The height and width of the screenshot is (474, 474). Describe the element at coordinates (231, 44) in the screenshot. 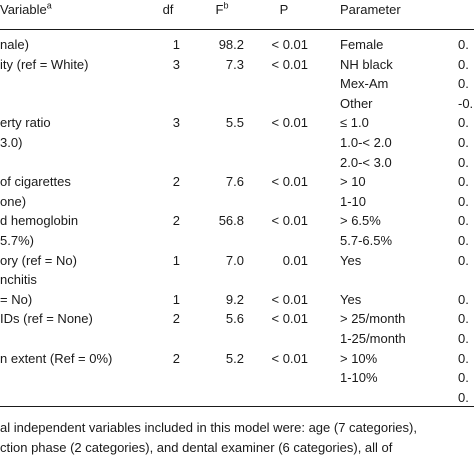

I see `cell-f: 98.2` at that location.